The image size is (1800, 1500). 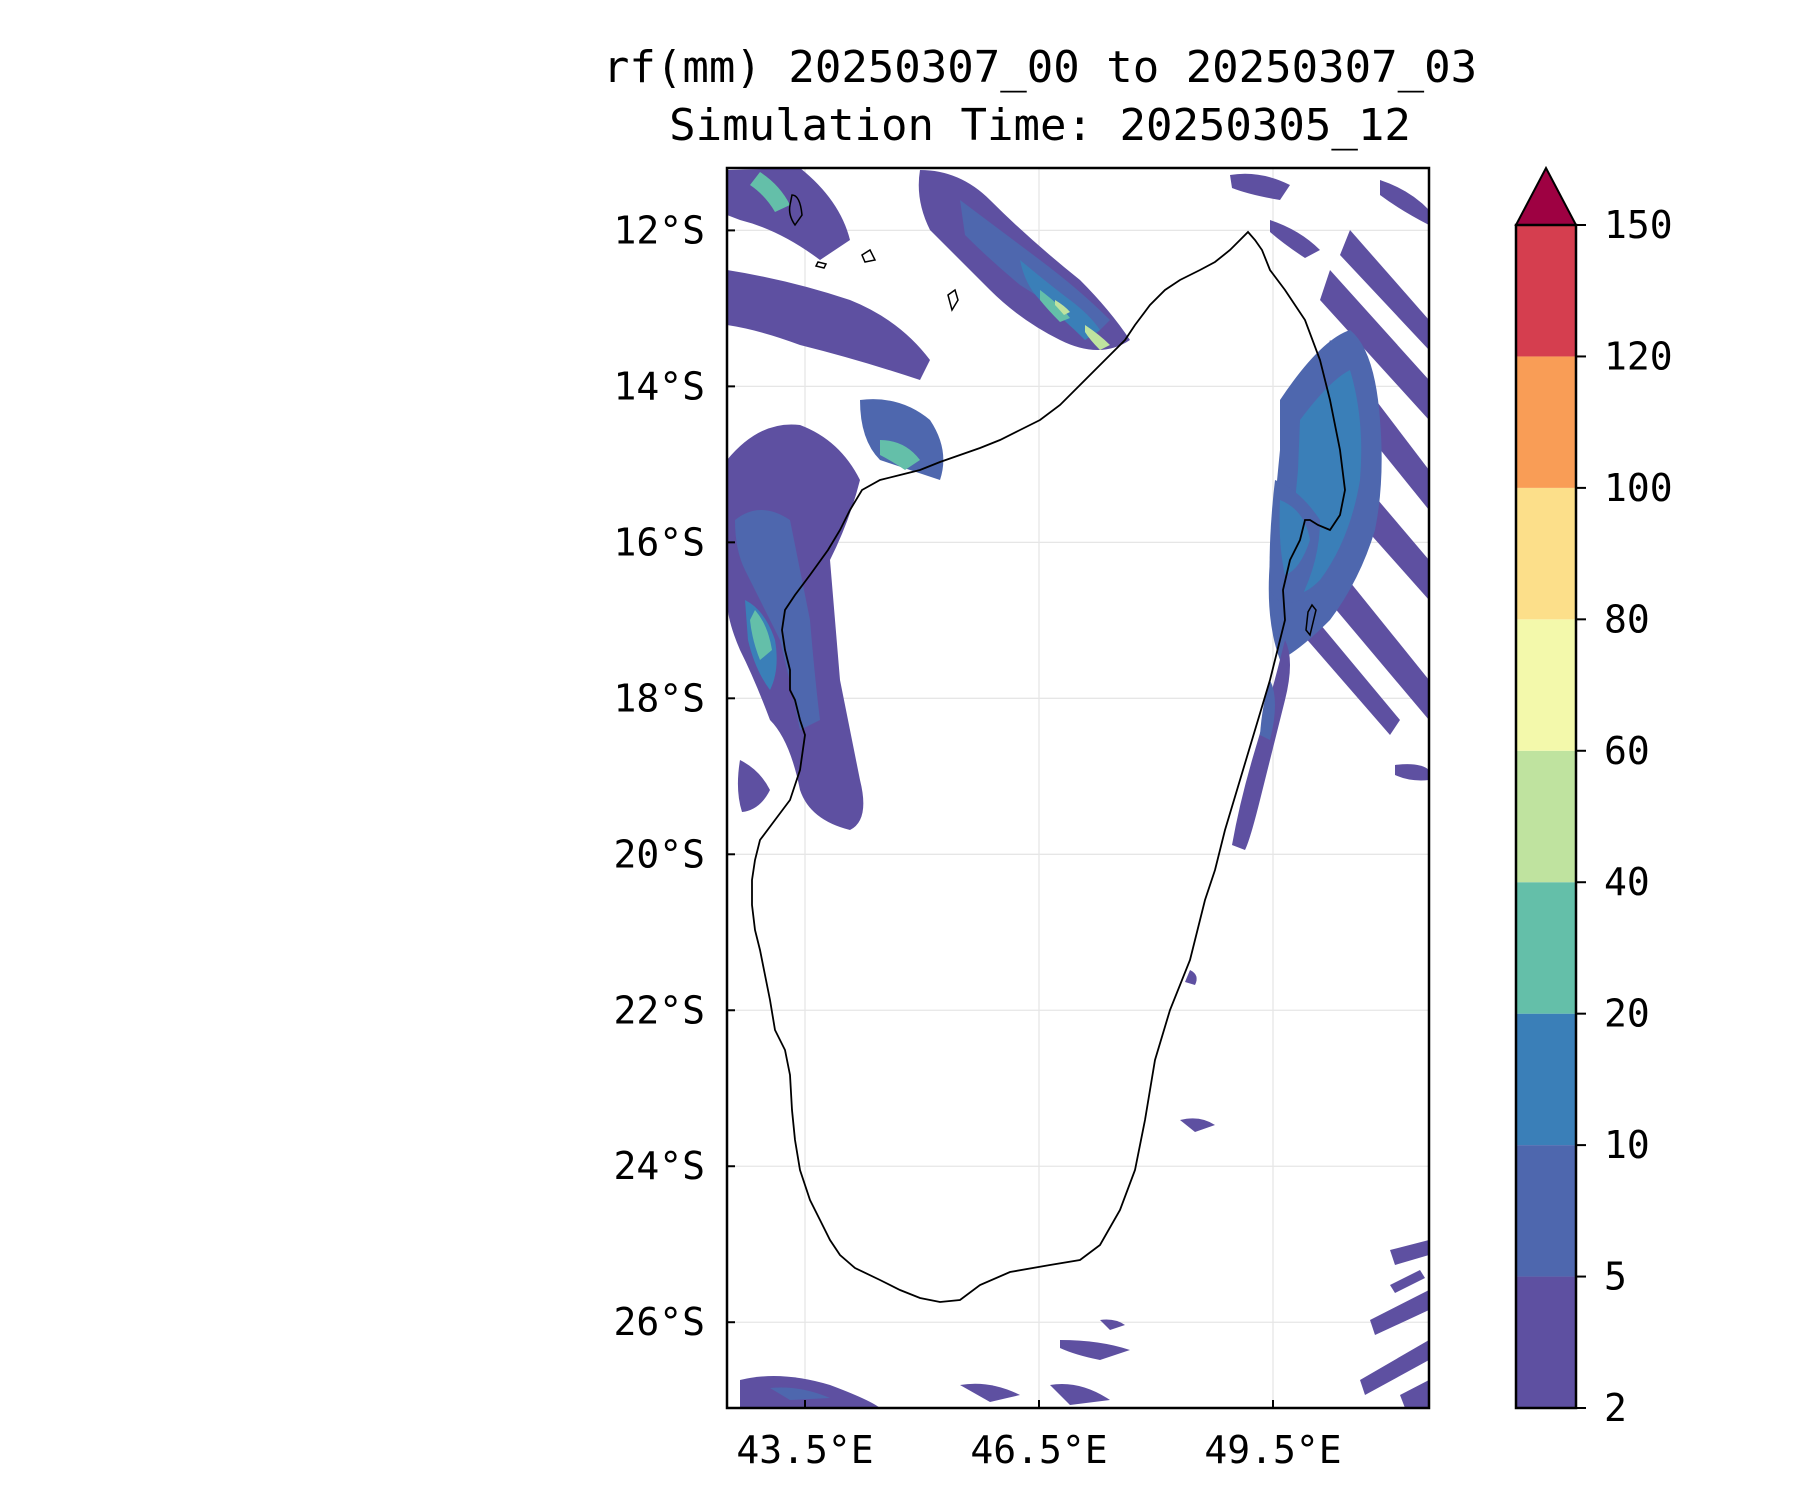 What do you see at coordinates (1627, 751) in the screenshot?
I see `colorbar-tick-label: 60` at bounding box center [1627, 751].